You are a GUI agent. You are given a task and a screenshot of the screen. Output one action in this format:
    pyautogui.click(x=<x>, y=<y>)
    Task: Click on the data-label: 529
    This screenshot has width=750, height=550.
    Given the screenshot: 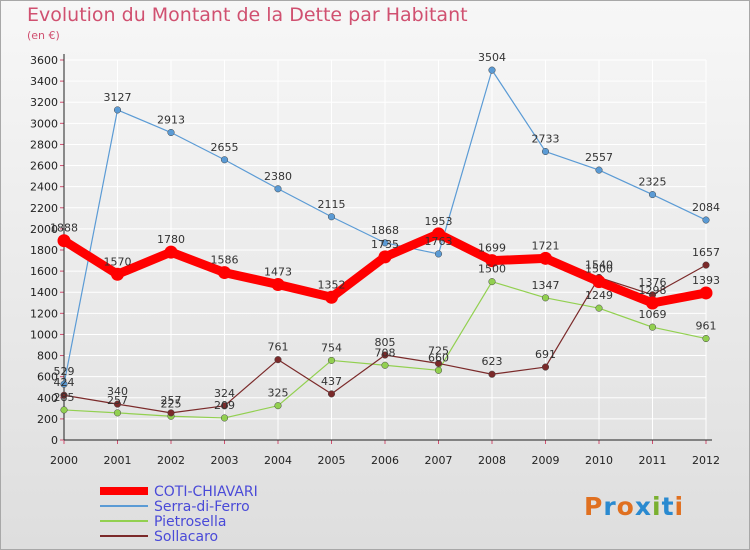 What is the action you would take?
    pyautogui.click(x=64, y=371)
    